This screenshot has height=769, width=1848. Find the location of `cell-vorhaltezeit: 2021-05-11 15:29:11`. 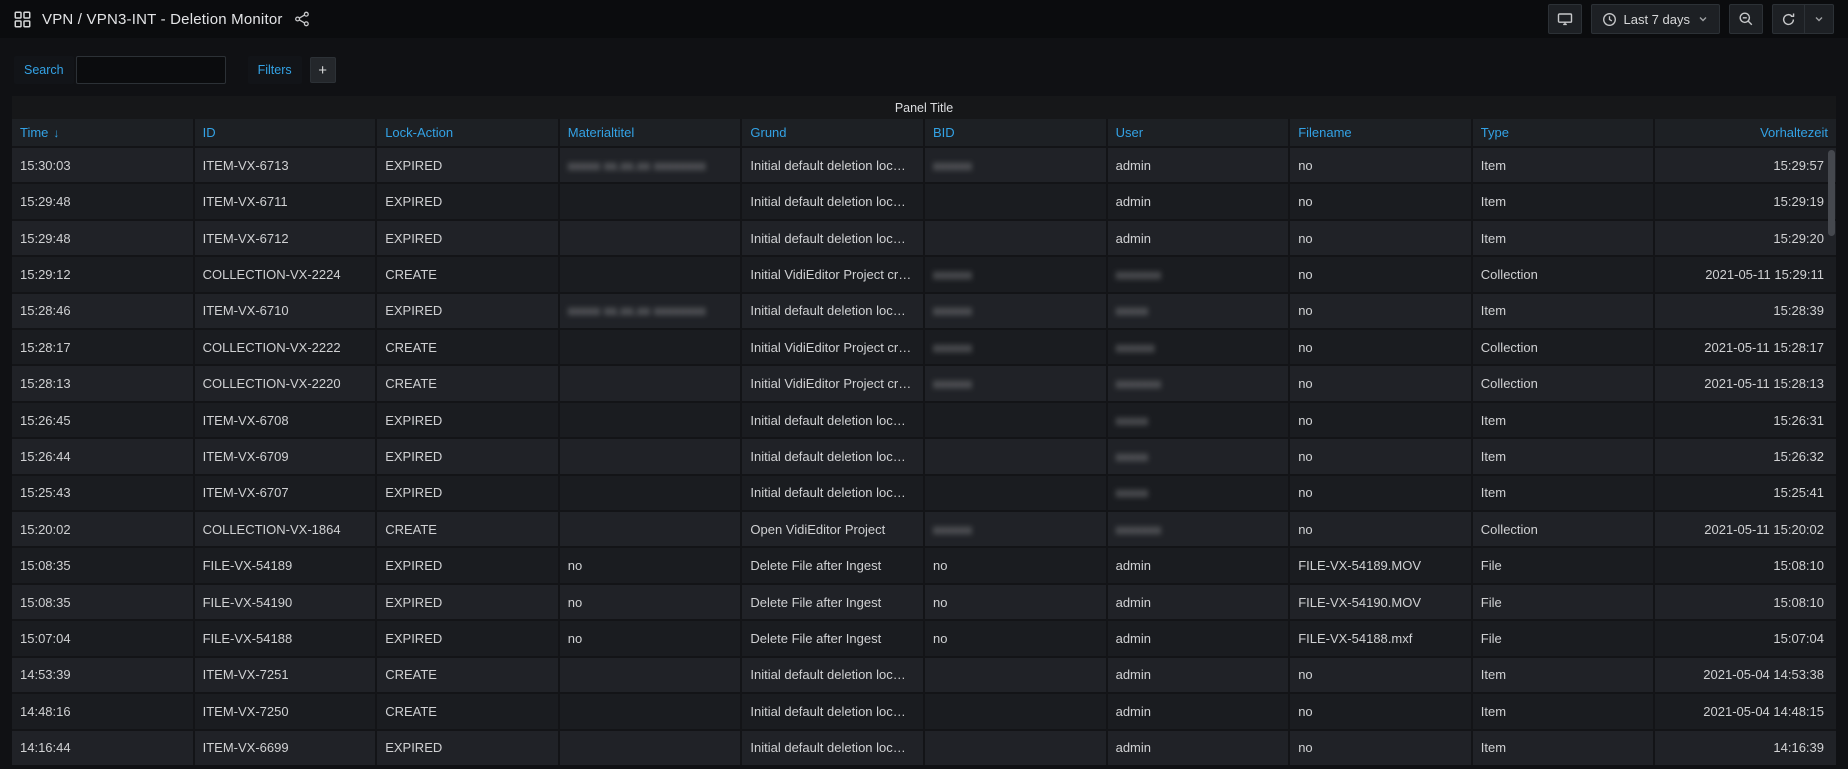

cell-vorhaltezeit: 2021-05-11 15:29:11 is located at coordinates (1745, 274).